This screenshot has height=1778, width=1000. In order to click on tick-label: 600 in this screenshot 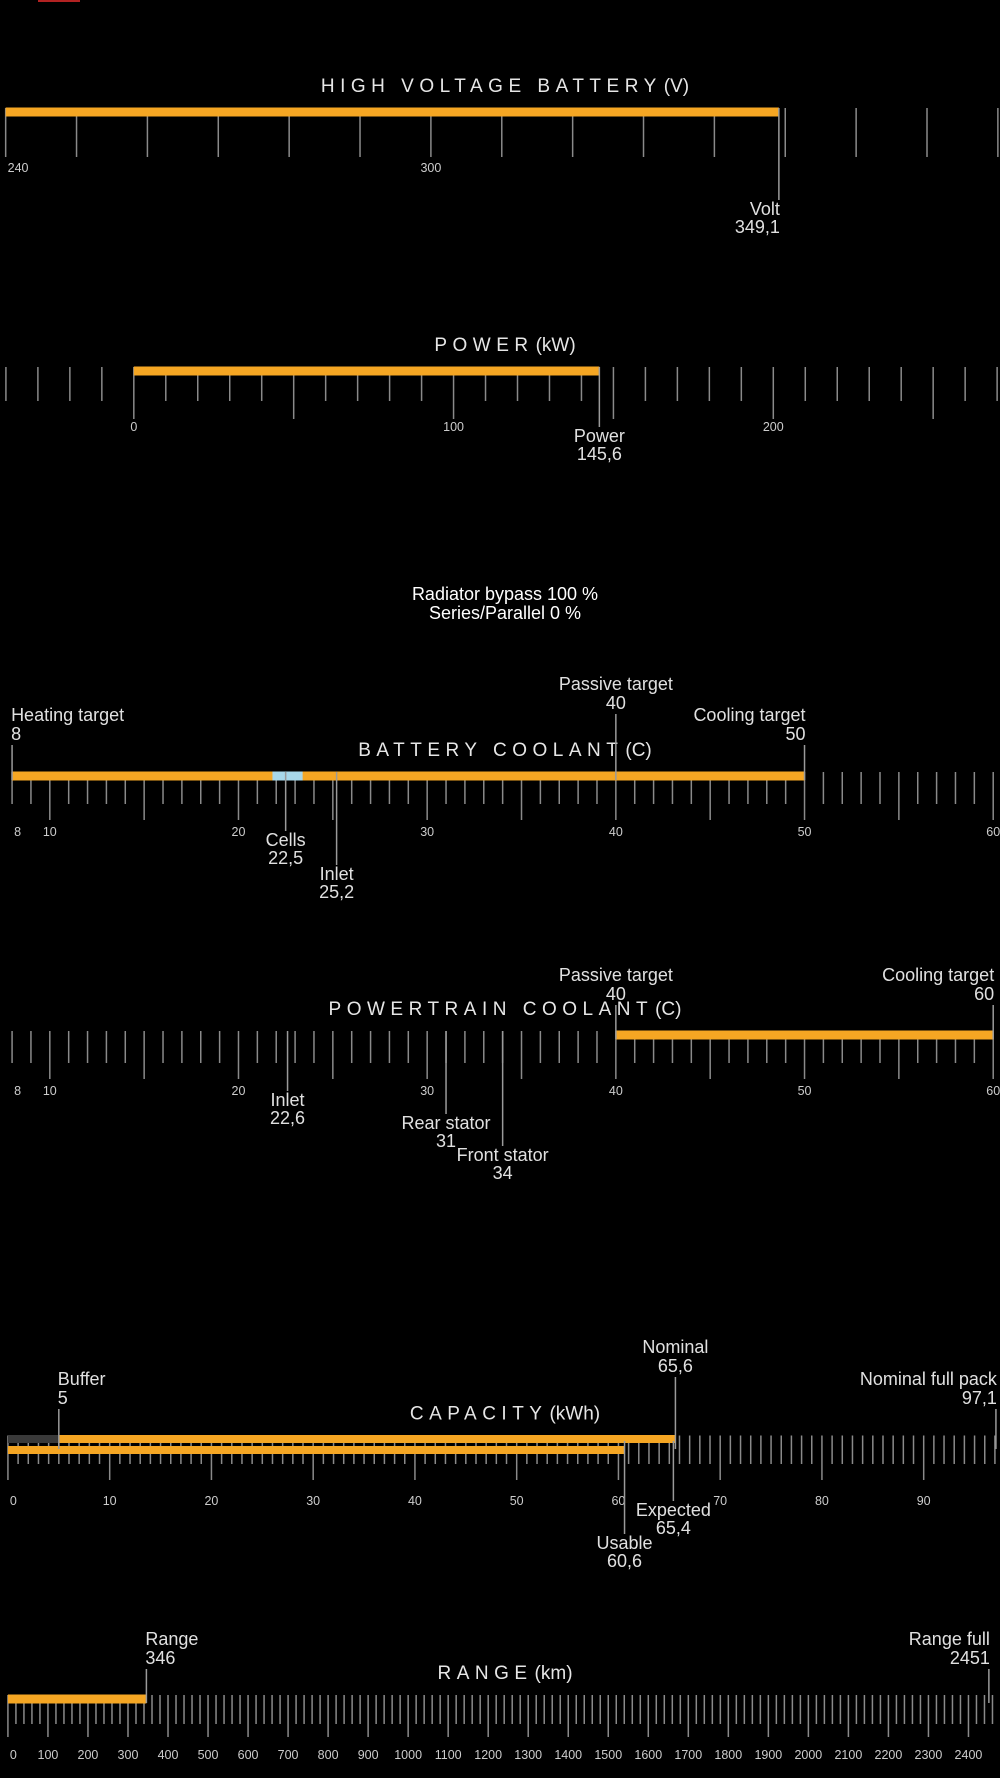, I will do `click(248, 1755)`.